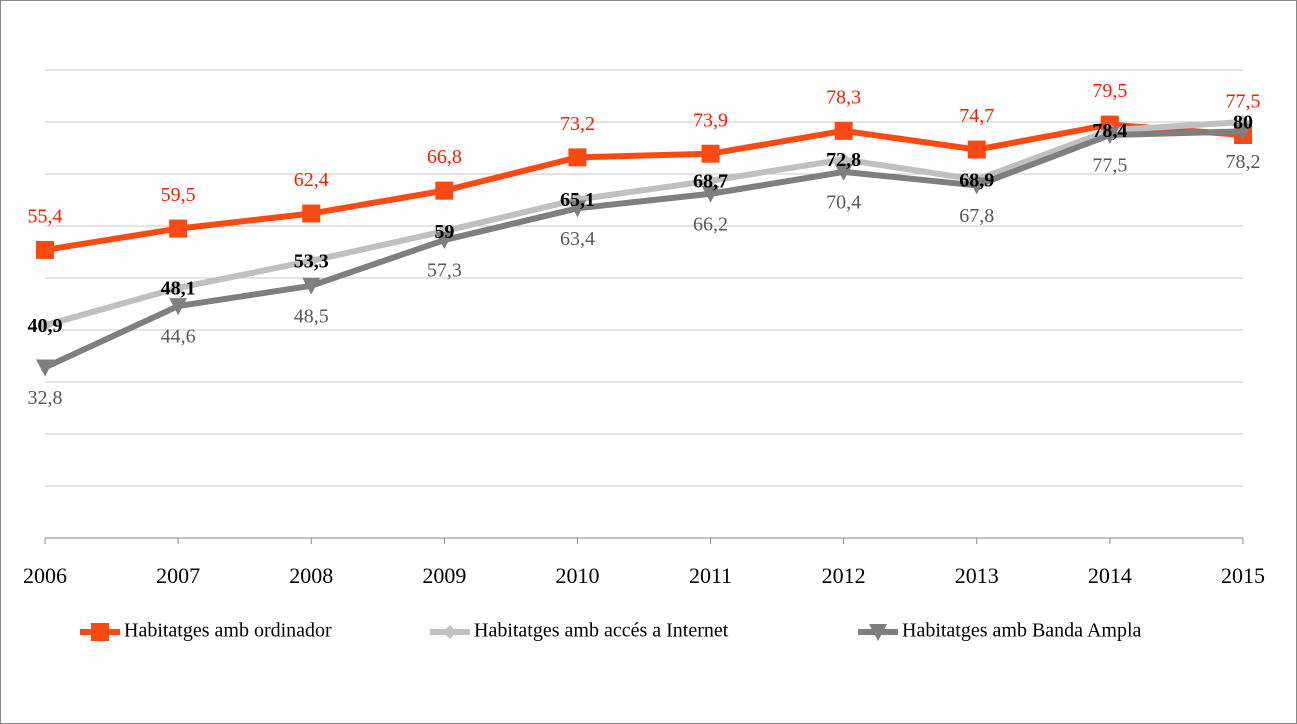 The image size is (1297, 724). Describe the element at coordinates (577, 575) in the screenshot. I see `x-tick-label: 2010` at that location.